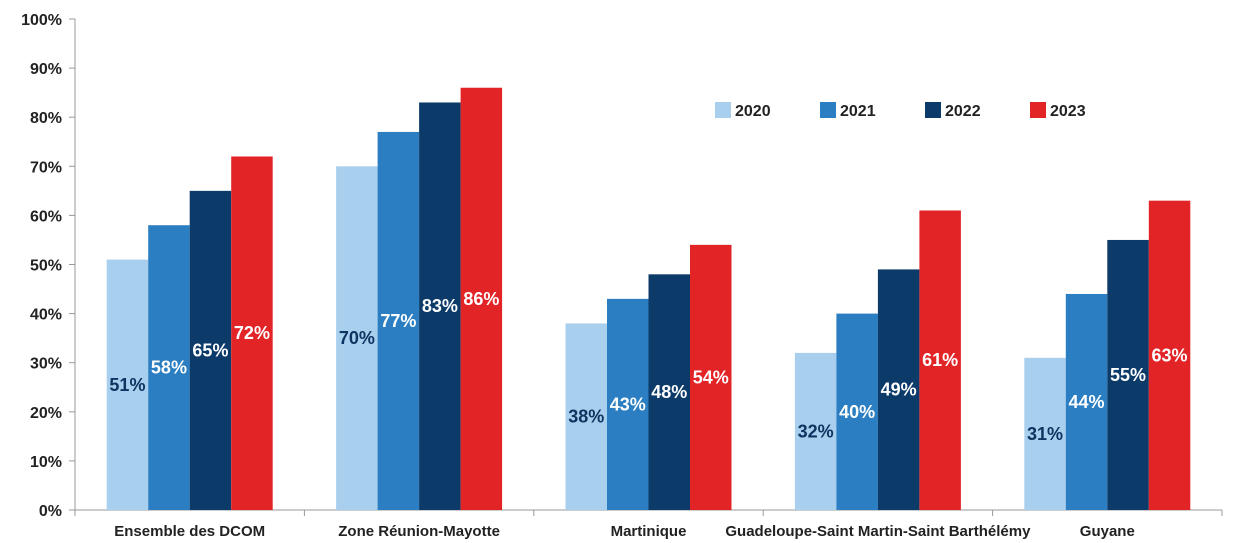  I want to click on y-tick-label: 50%, so click(46, 266).